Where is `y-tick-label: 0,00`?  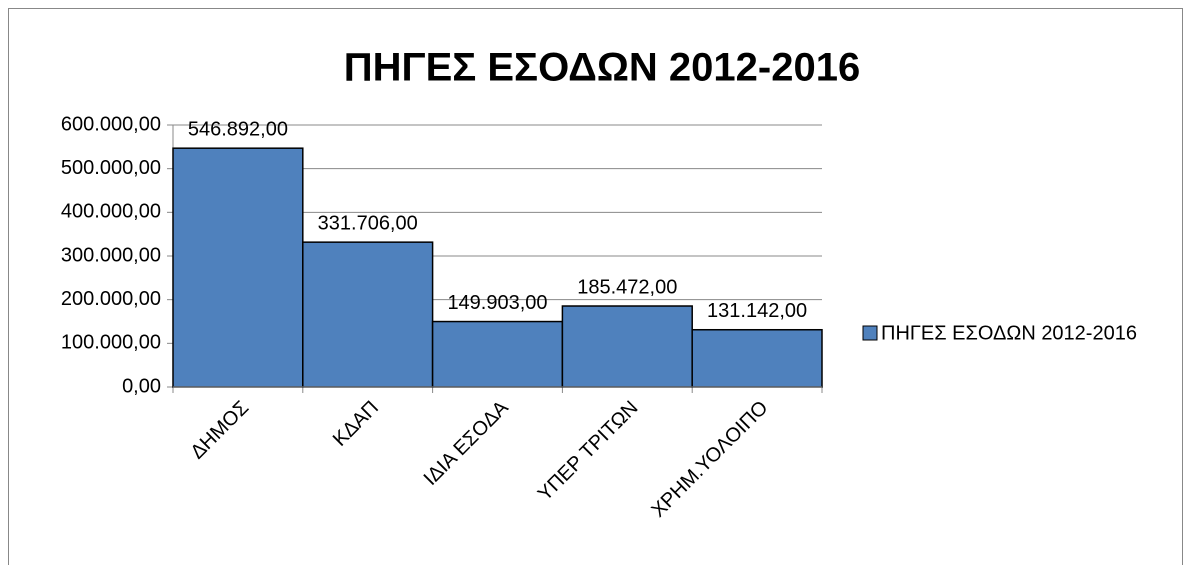
y-tick-label: 0,00 is located at coordinates (141, 386).